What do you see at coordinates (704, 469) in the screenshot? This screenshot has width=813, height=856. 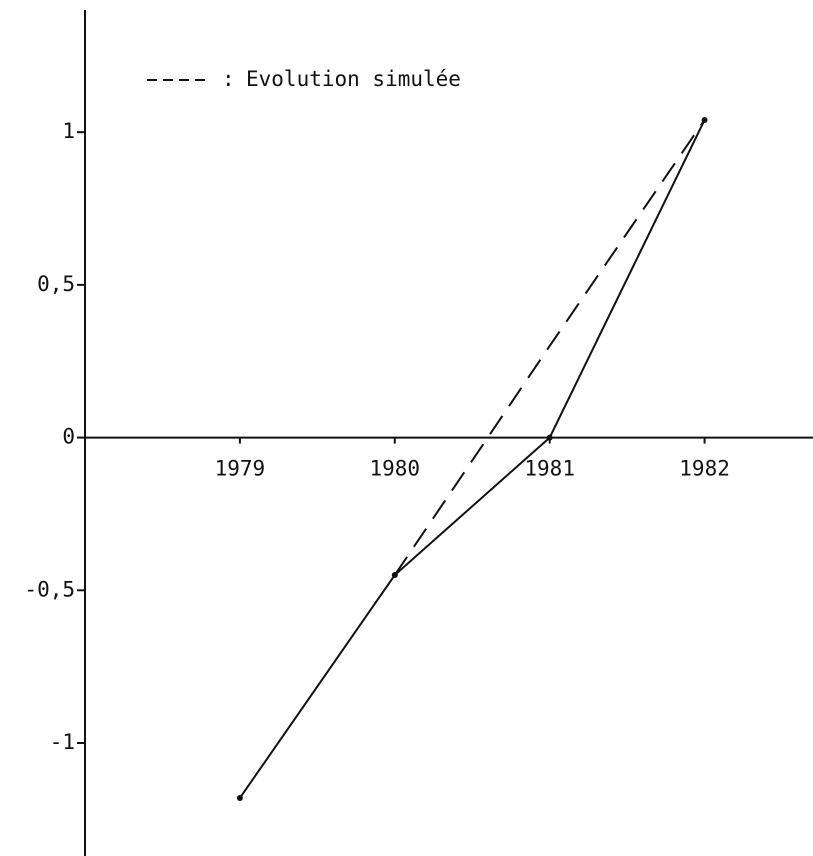 I see `x-tick-label: 1982` at bounding box center [704, 469].